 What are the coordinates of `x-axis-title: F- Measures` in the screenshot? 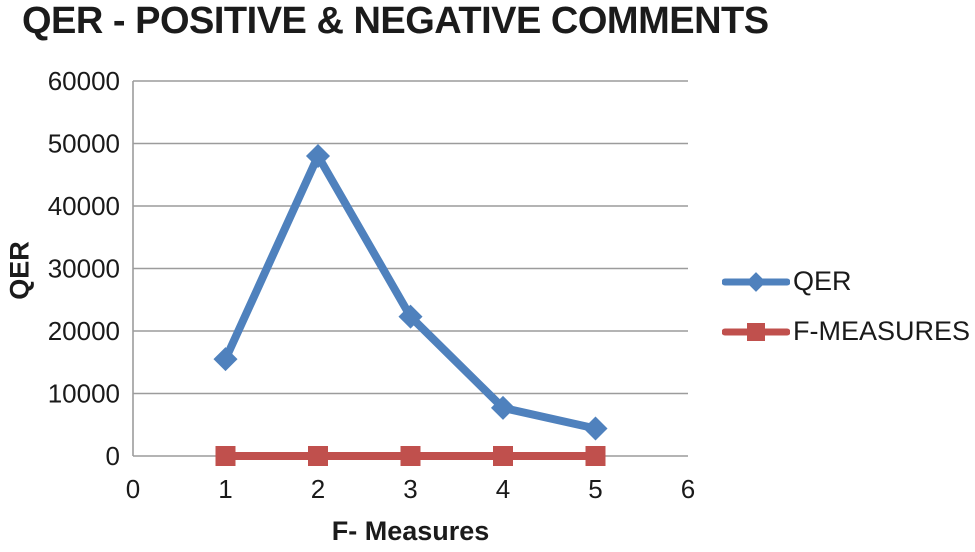 It's located at (410, 531).